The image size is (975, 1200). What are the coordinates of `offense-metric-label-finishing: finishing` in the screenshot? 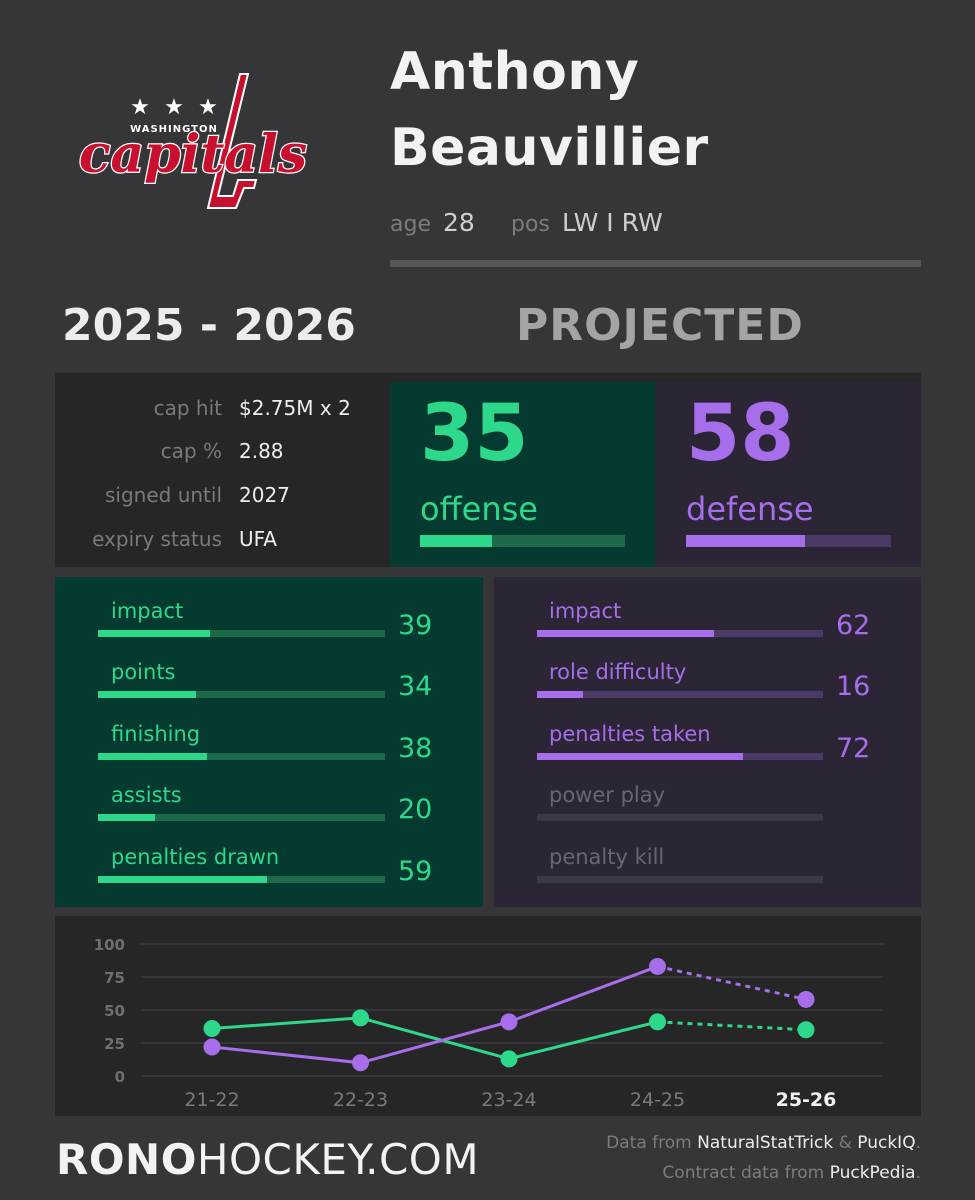 It's located at (156, 734).